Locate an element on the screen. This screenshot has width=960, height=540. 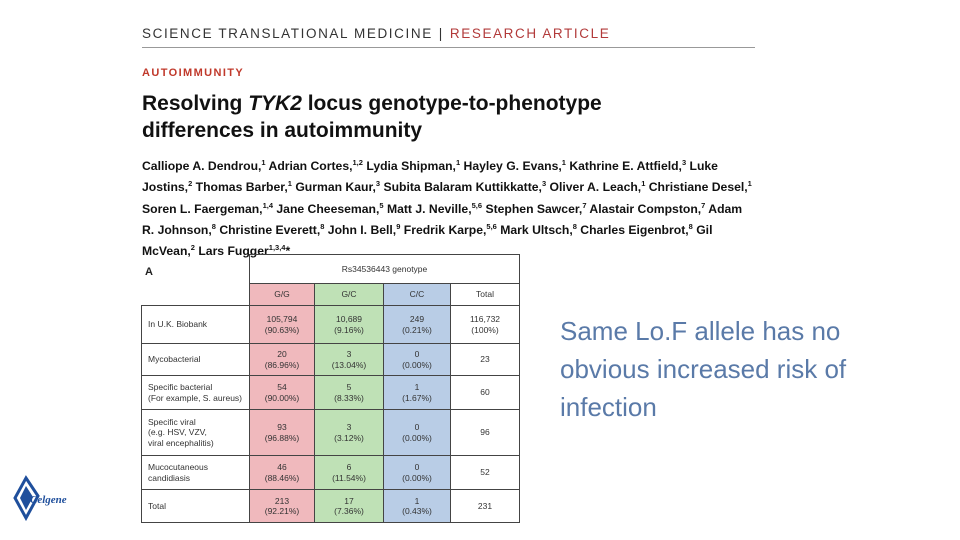
cell-text: 60 is located at coordinates (485, 392).